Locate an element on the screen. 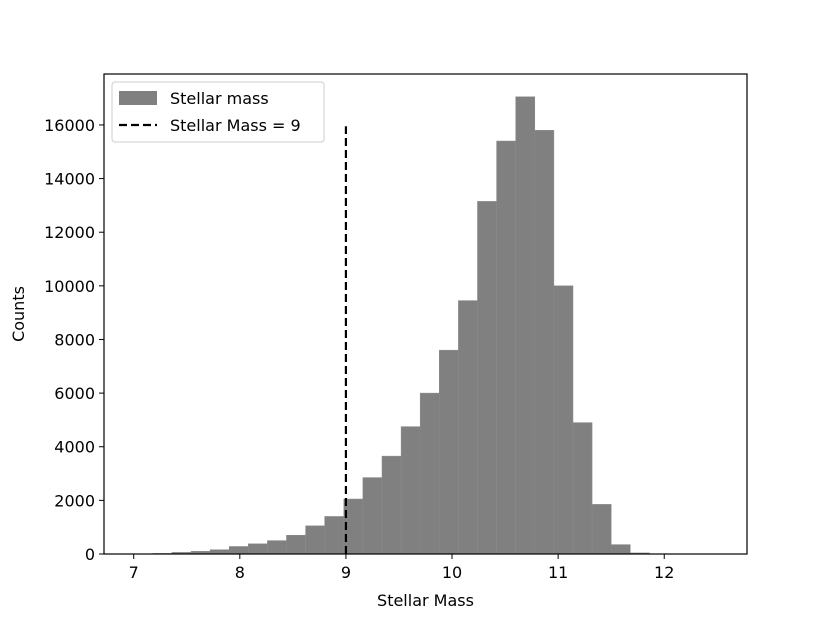 Image resolution: width=830 pixels, height=623 pixels. y-axis-label: Counts is located at coordinates (18, 314).